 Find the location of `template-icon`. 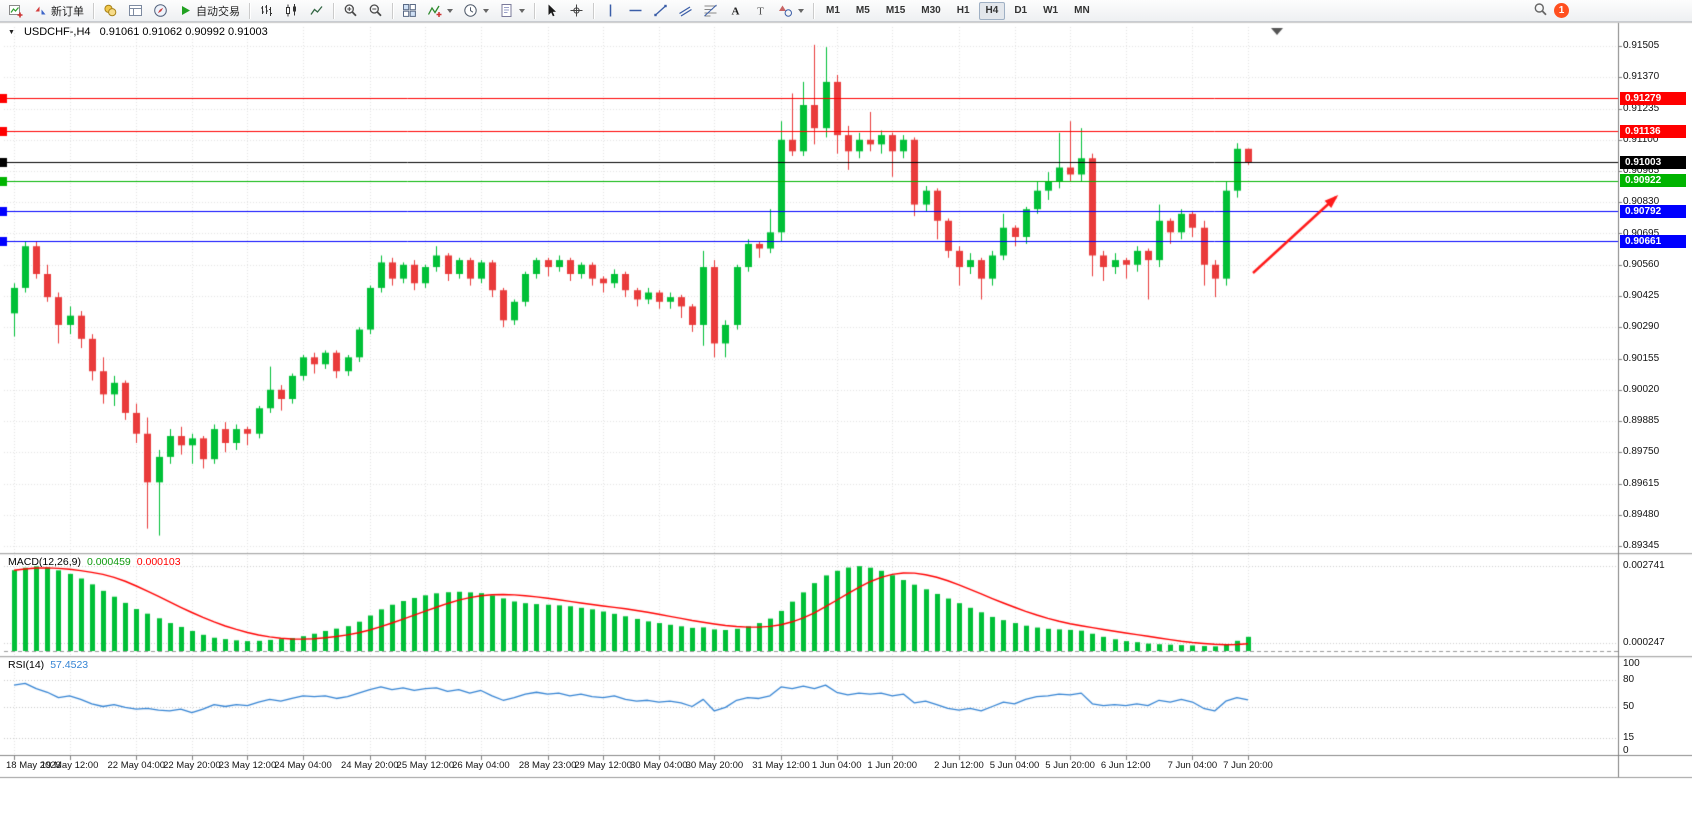

template-icon is located at coordinates (506, 10).